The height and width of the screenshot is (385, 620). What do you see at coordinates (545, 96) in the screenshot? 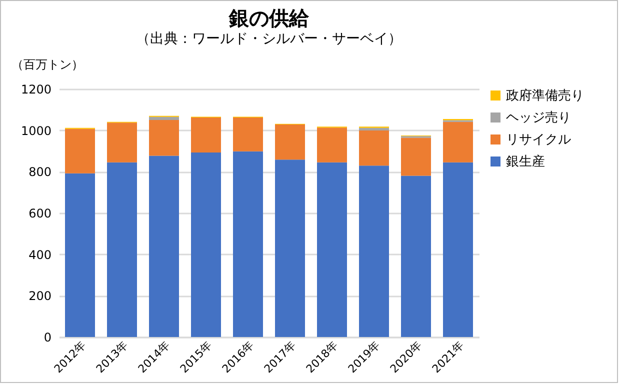
I see `legend-label: 政府準備売り` at bounding box center [545, 96].